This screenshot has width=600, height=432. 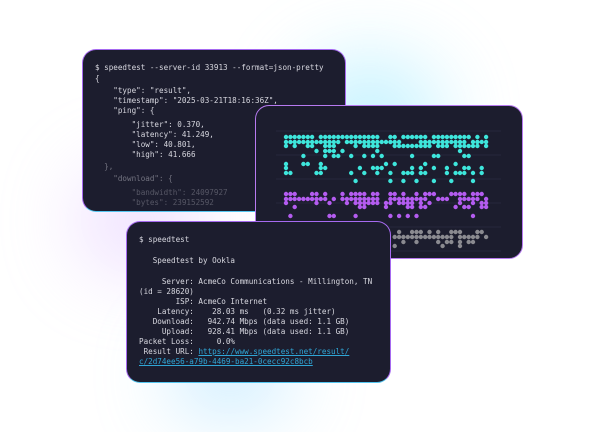 I want to click on json-line: "high": 41.666, so click(x=145, y=154).